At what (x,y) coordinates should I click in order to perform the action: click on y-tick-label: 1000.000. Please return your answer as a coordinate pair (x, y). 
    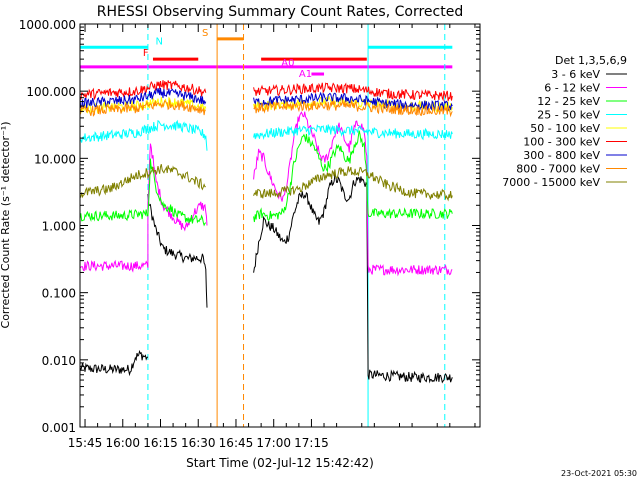
    Looking at the image, I should click on (47, 25).